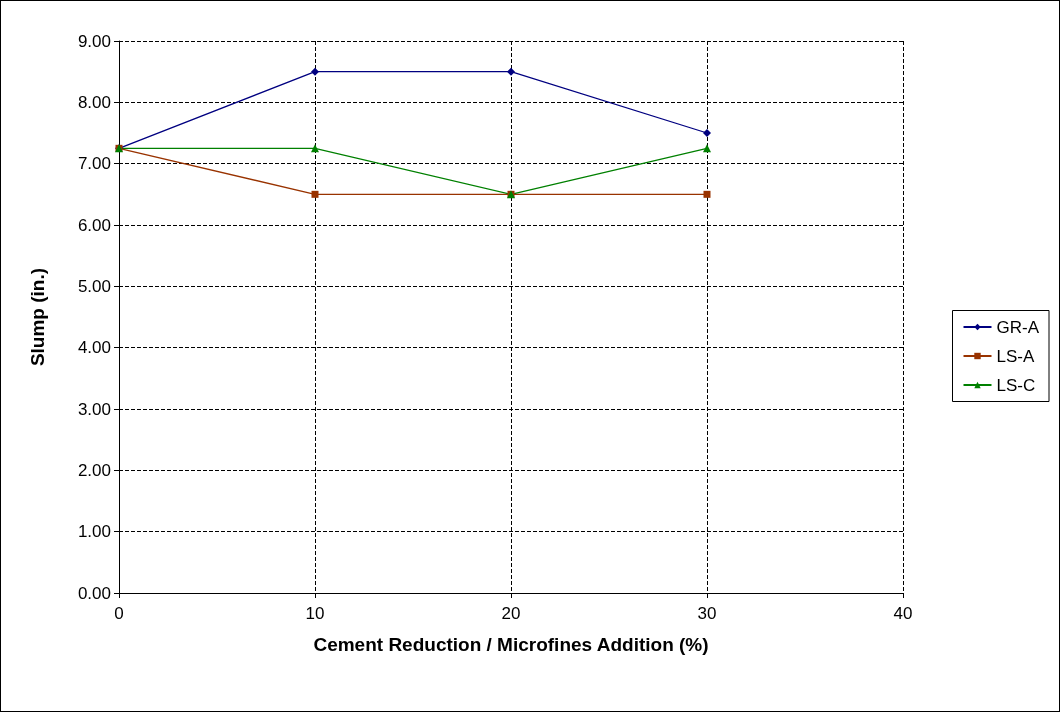 The image size is (1060, 712). What do you see at coordinates (511, 644) in the screenshot?
I see `x-axis-title: Cement Reduction / Microfines Addition (%)` at bounding box center [511, 644].